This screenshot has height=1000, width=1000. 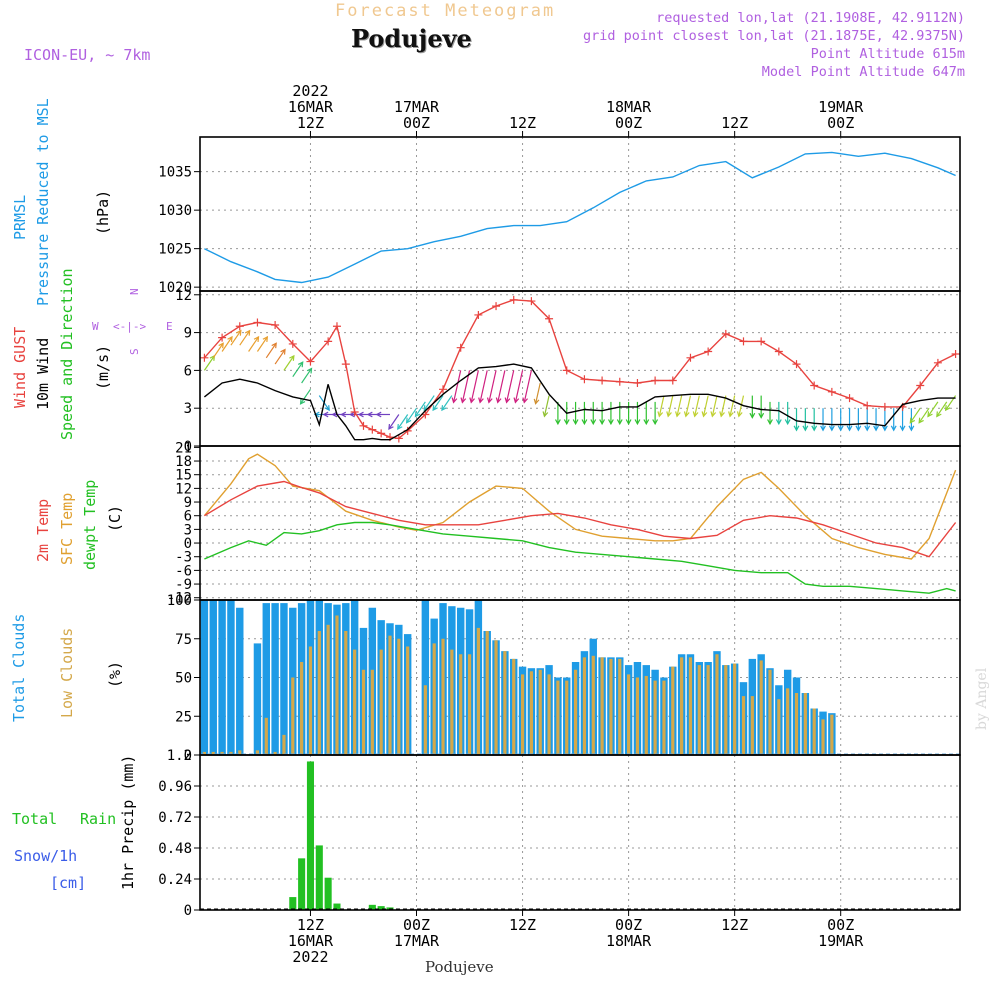 I want to click on y-tick-label: 75, so click(x=183, y=640).